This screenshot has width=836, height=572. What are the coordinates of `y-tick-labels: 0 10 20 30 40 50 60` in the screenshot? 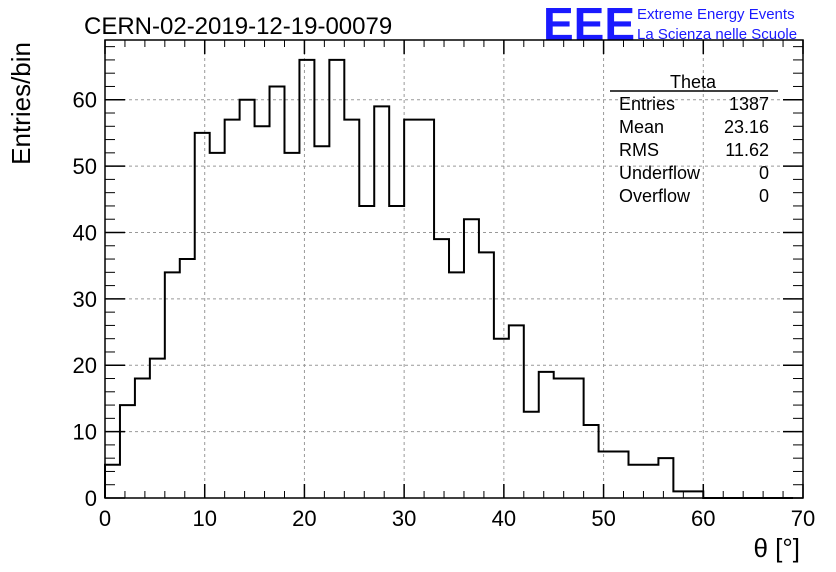 It's located at (85, 299).